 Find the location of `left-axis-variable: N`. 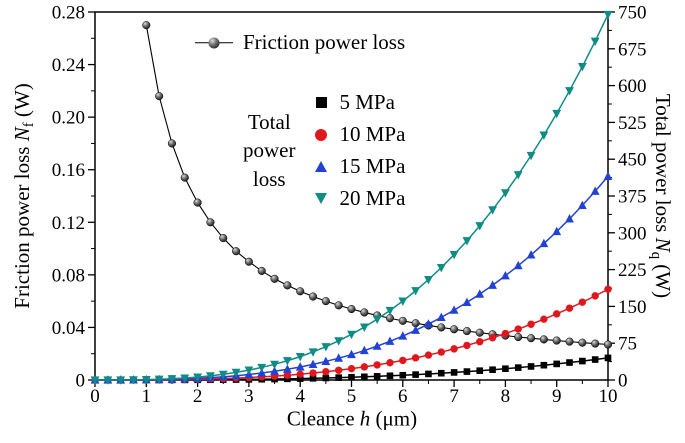

left-axis-variable: N is located at coordinates (22, 134).